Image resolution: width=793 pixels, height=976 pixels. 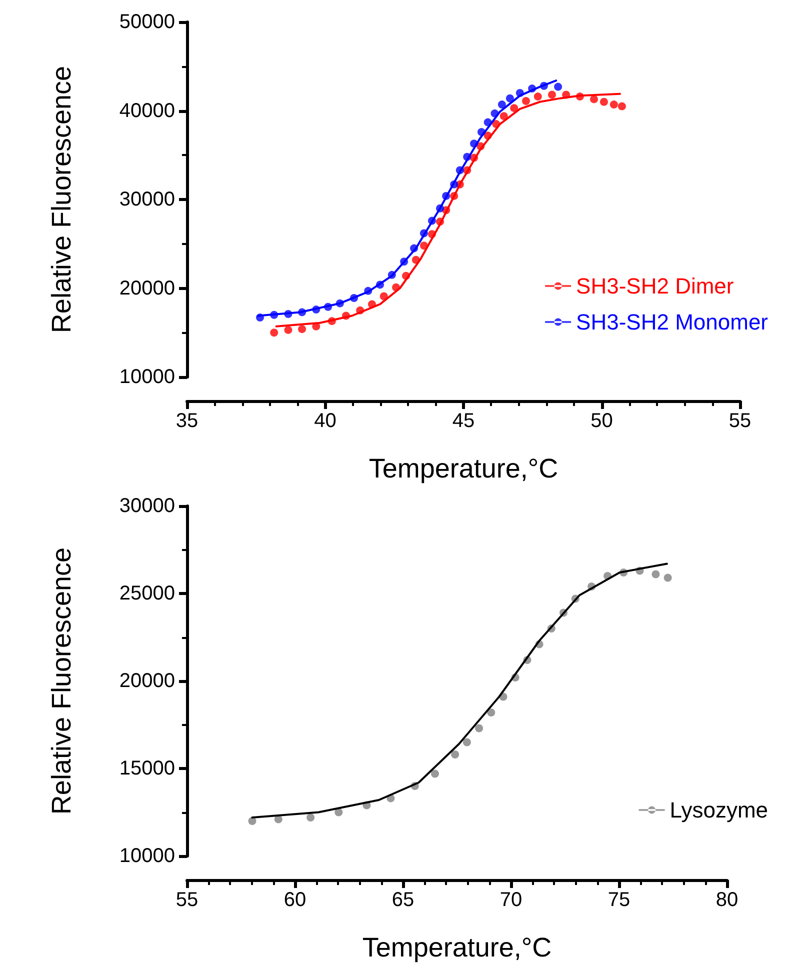 What do you see at coordinates (295, 900) in the screenshot?
I see `x-tick-label: 60` at bounding box center [295, 900].